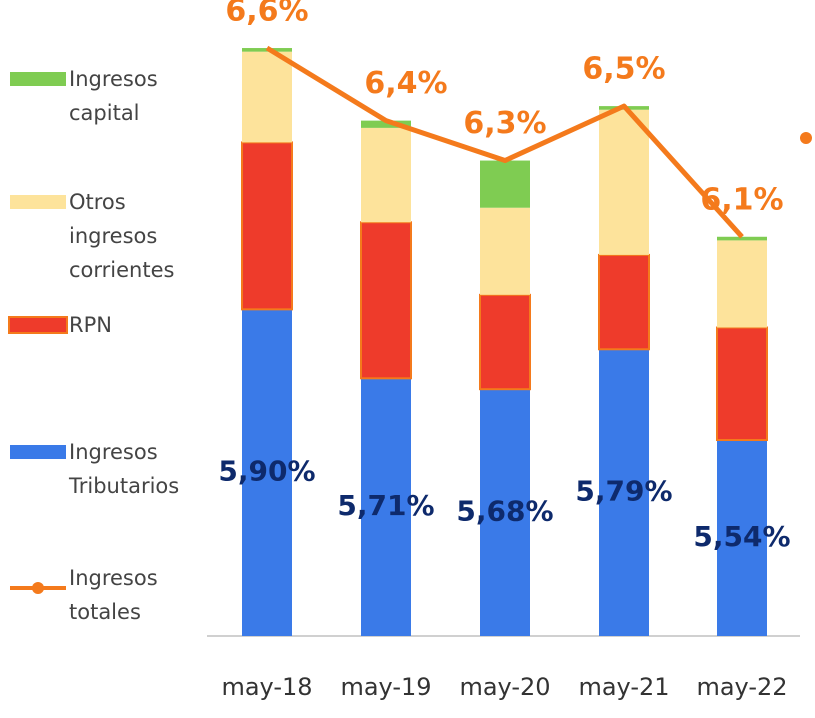 Image resolution: width=815 pixels, height=718 pixels. I want to click on value-label: 5,90%, so click(266, 471).